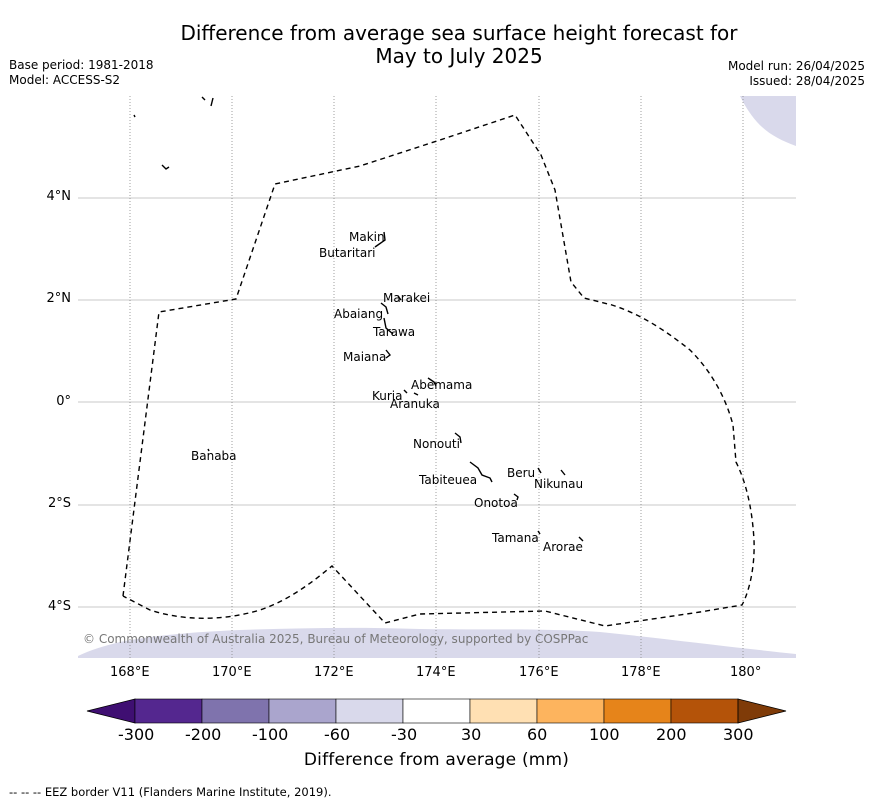 The image size is (873, 804). Describe the element at coordinates (130, 672) in the screenshot. I see `lon-label-168e: 168°E` at that location.